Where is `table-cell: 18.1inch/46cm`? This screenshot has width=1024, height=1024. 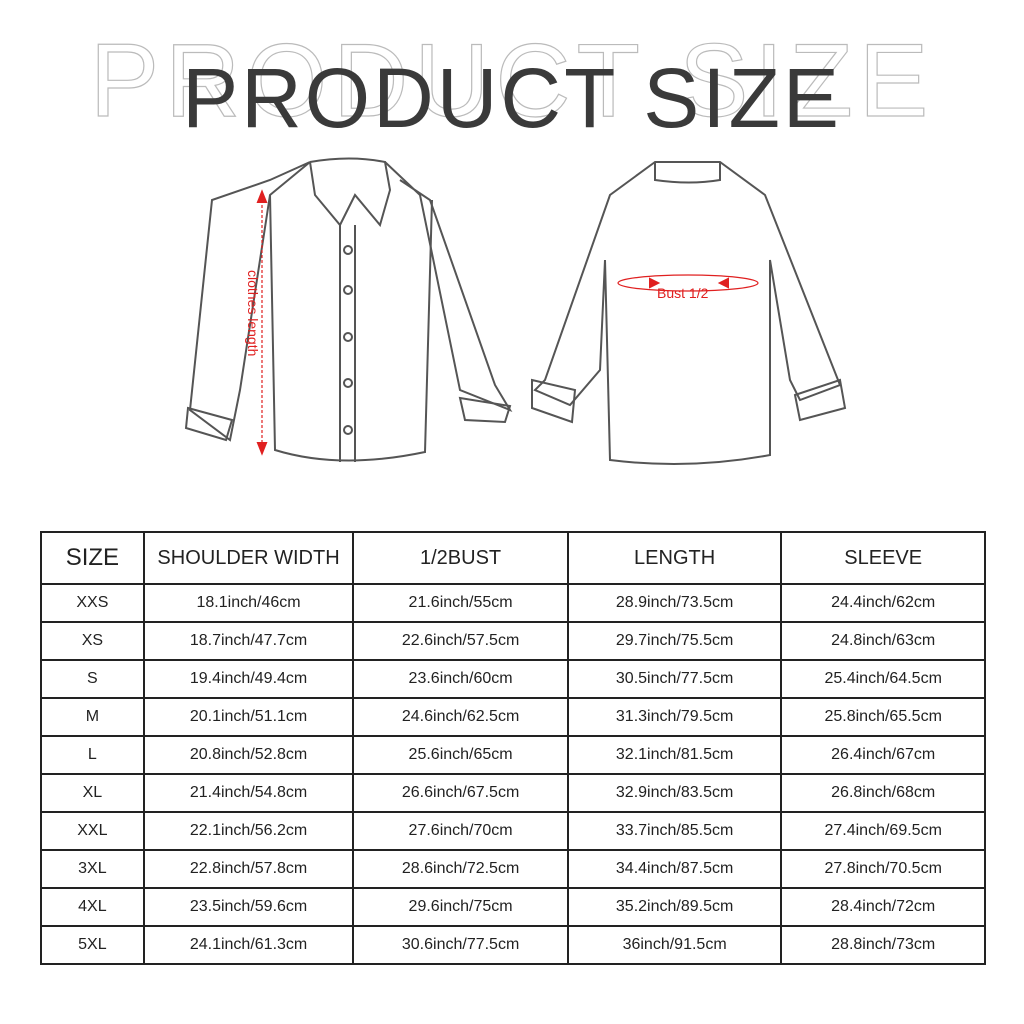 table-cell: 18.1inch/46cm is located at coordinates (248, 603).